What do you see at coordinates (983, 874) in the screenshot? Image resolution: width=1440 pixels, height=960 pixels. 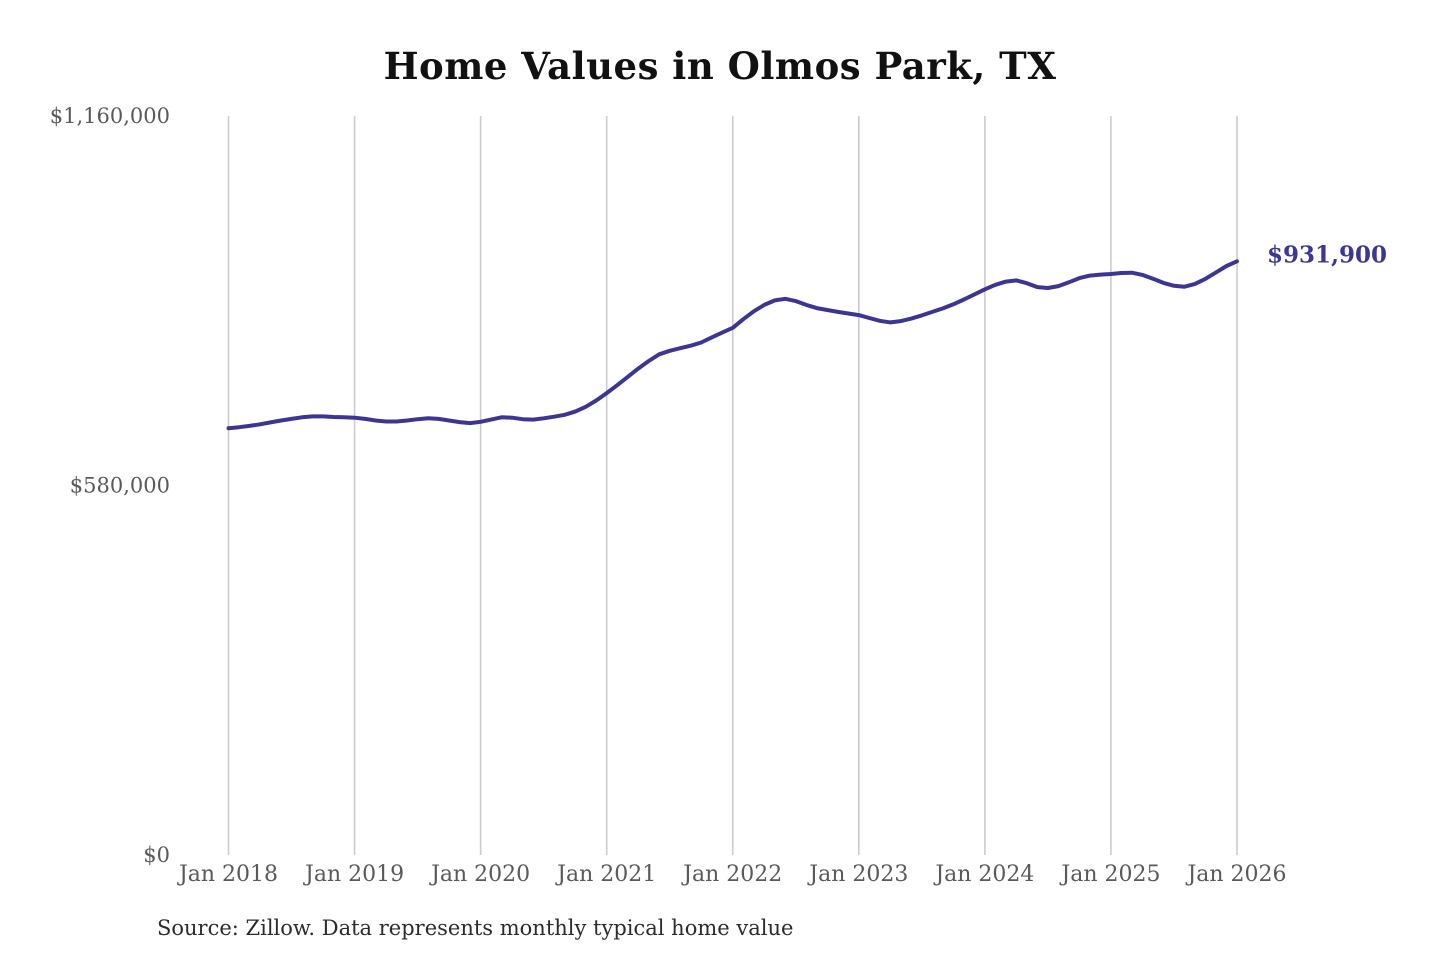 I see `x-tick-label-jan-2024: Jan 2024` at bounding box center [983, 874].